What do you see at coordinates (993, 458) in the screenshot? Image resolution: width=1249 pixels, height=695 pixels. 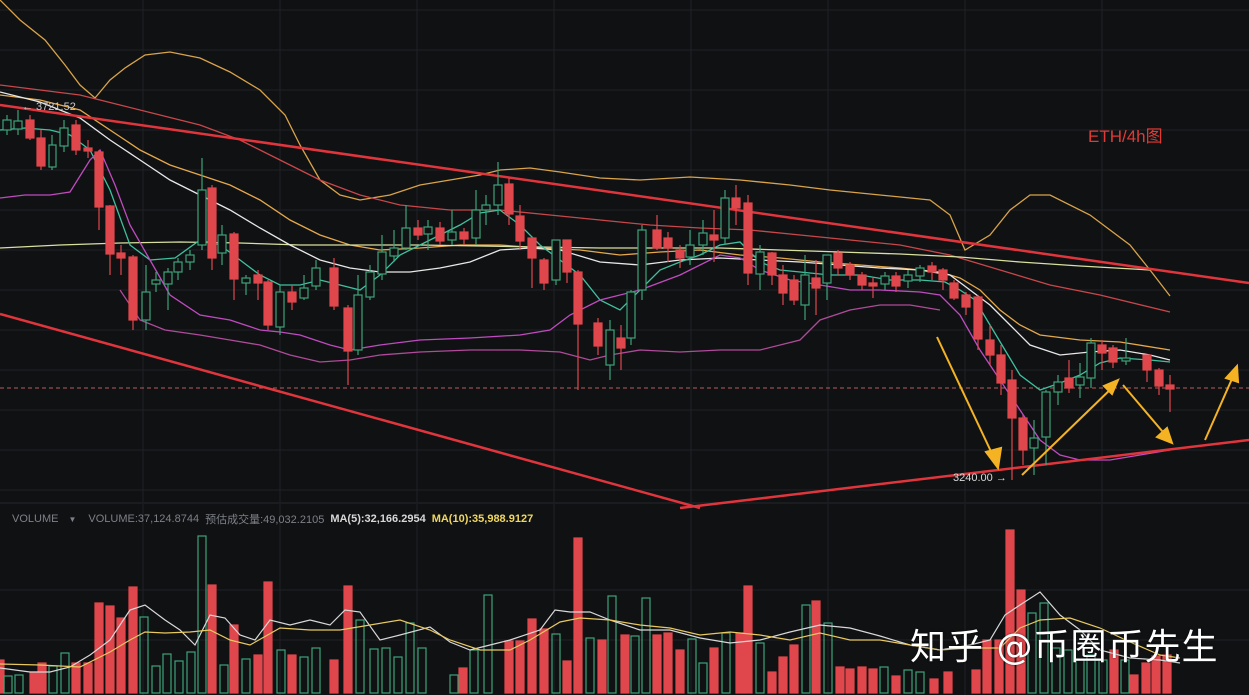 I see `arrow-down-1-head` at bounding box center [993, 458].